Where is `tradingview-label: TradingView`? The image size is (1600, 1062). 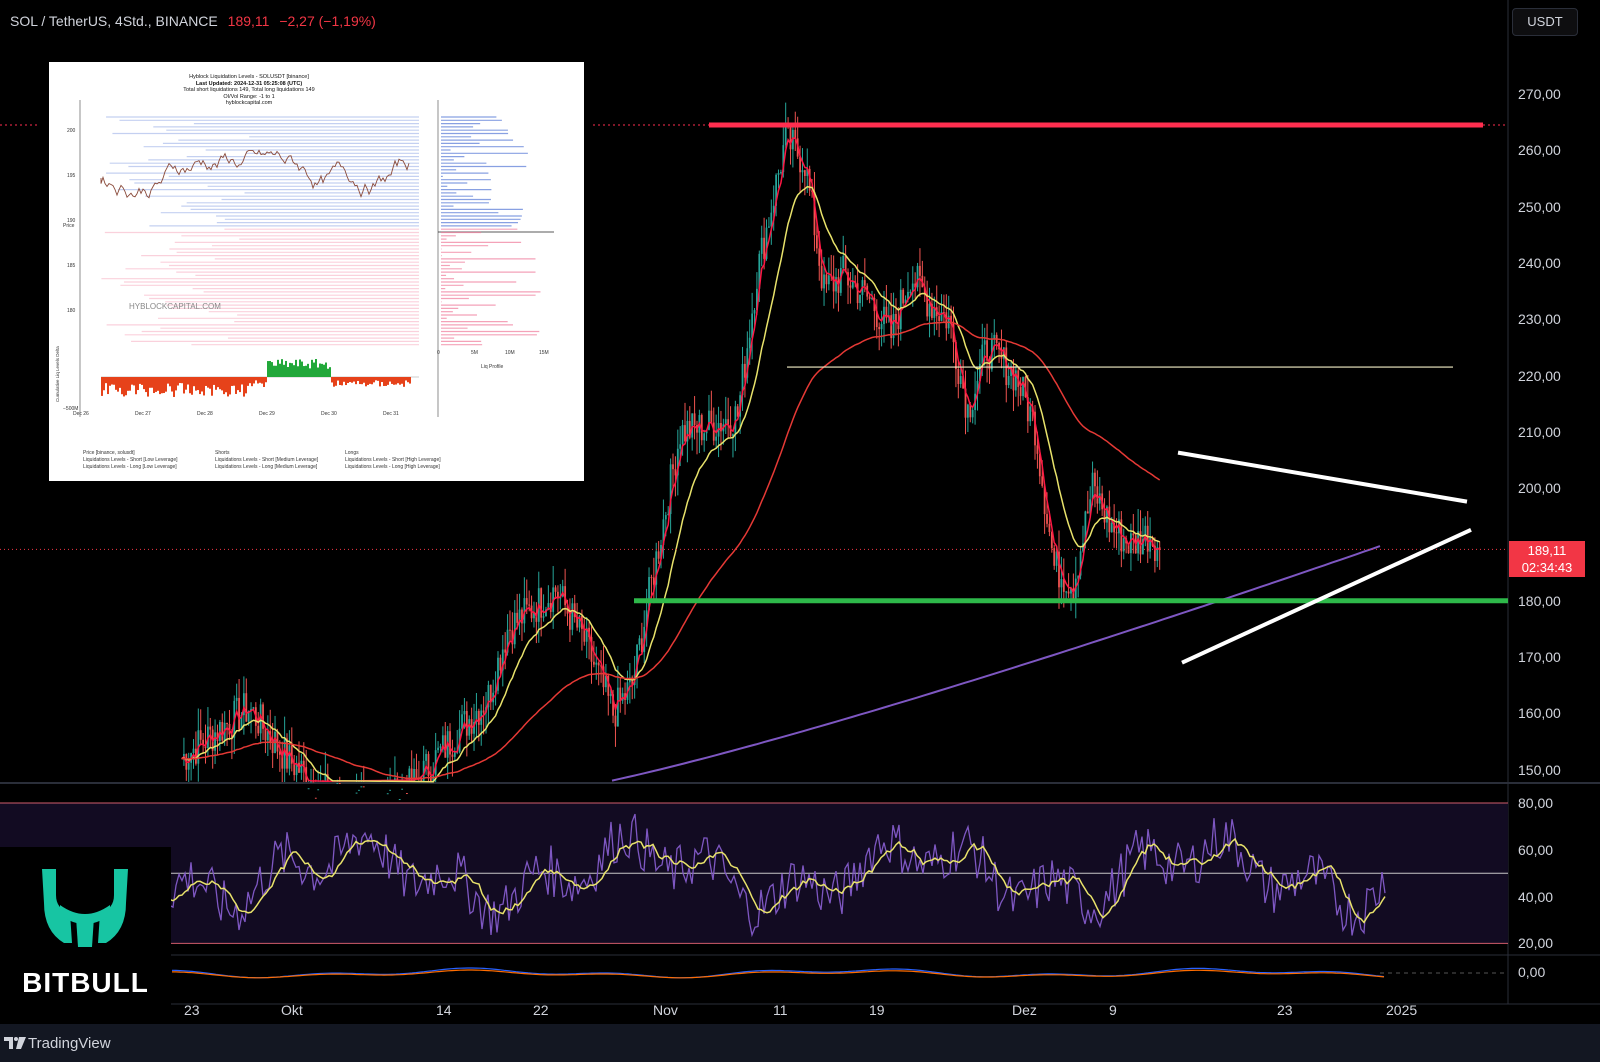 tradingview-label: TradingView is located at coordinates (69, 1043).